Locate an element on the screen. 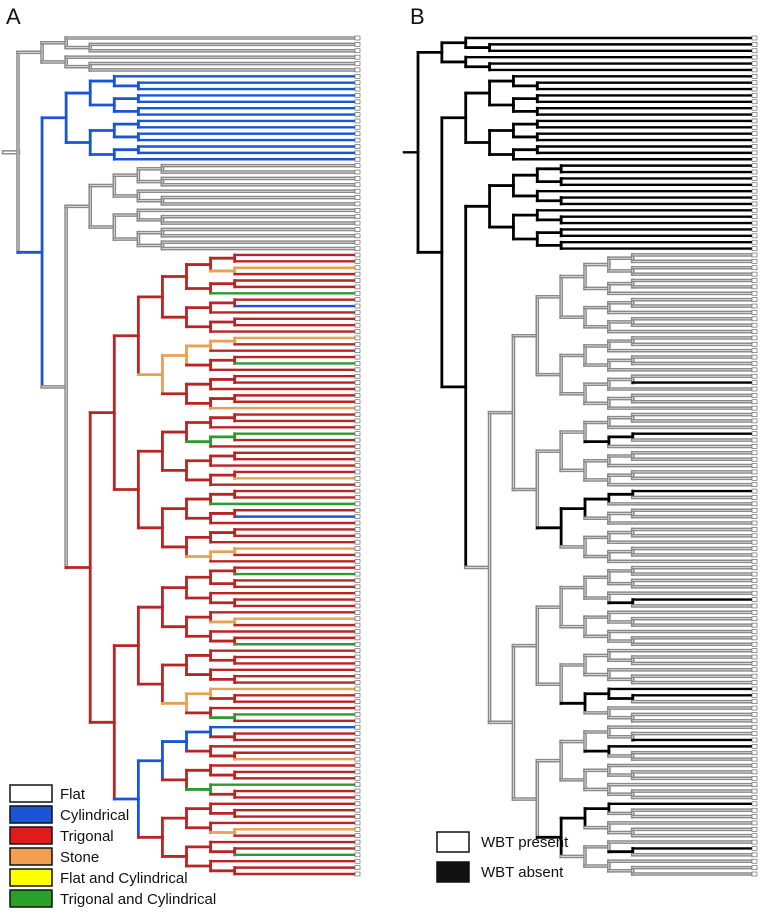 This screenshot has height=915, width=761. legend-b-item-present: WBT present is located at coordinates (502, 842).